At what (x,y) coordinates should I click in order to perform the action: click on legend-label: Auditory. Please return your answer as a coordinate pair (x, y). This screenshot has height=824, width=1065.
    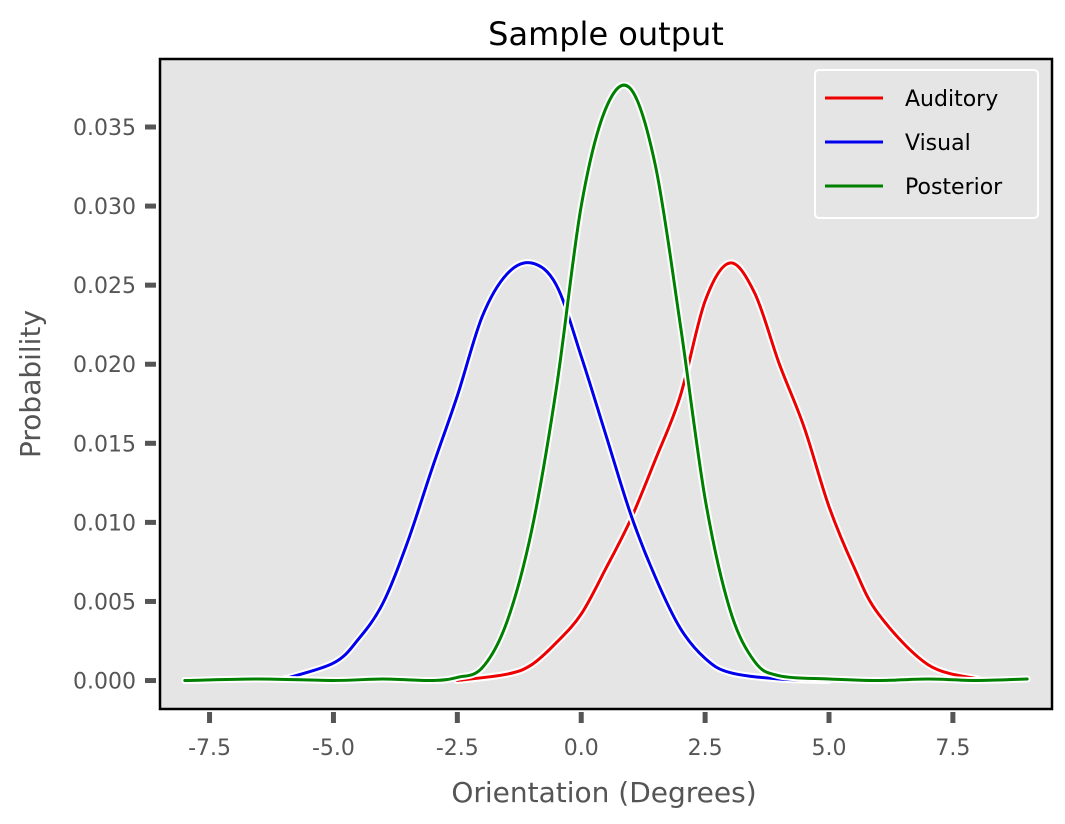
    Looking at the image, I should click on (951, 99).